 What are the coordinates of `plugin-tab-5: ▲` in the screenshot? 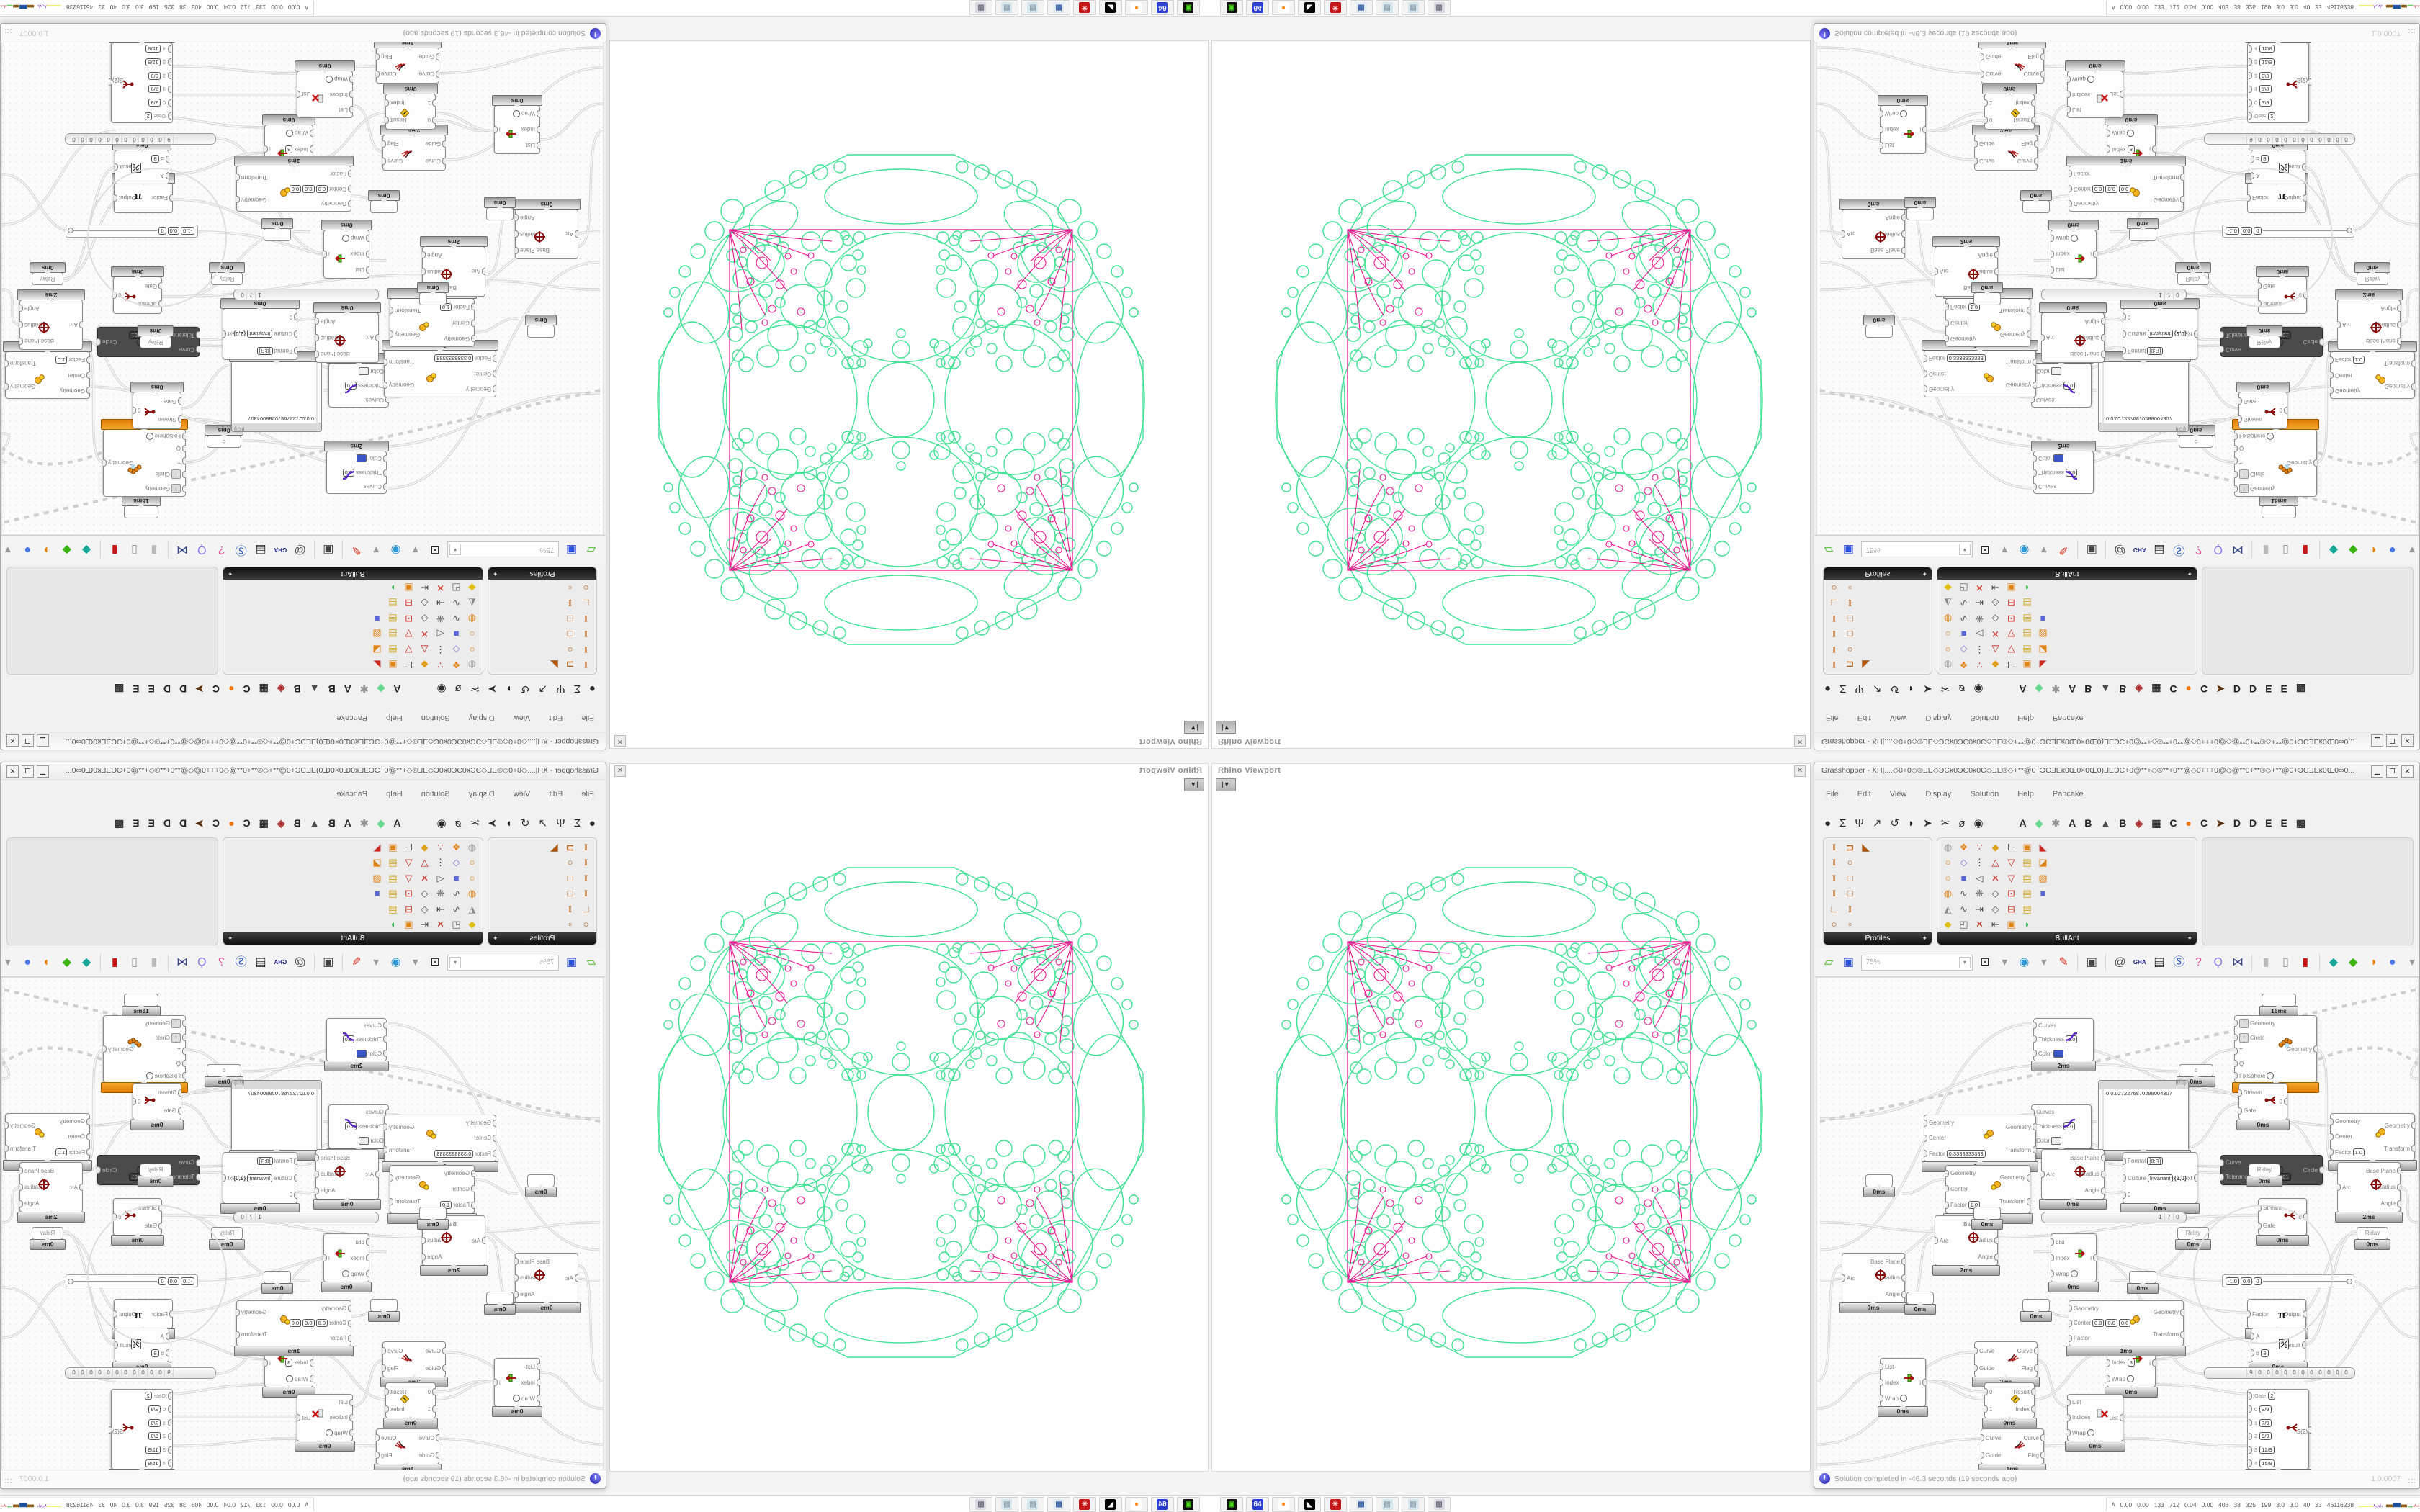 It's located at (2105, 689).